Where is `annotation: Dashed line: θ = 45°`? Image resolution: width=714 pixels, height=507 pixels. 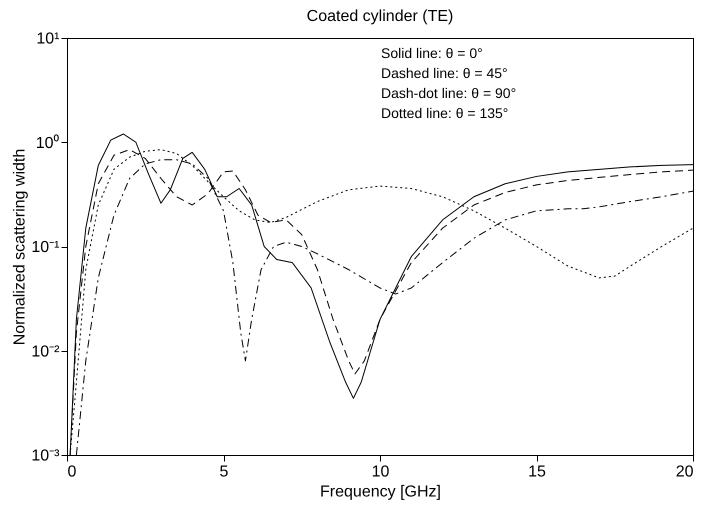 annotation: Dashed line: θ = 45° is located at coordinates (444, 73).